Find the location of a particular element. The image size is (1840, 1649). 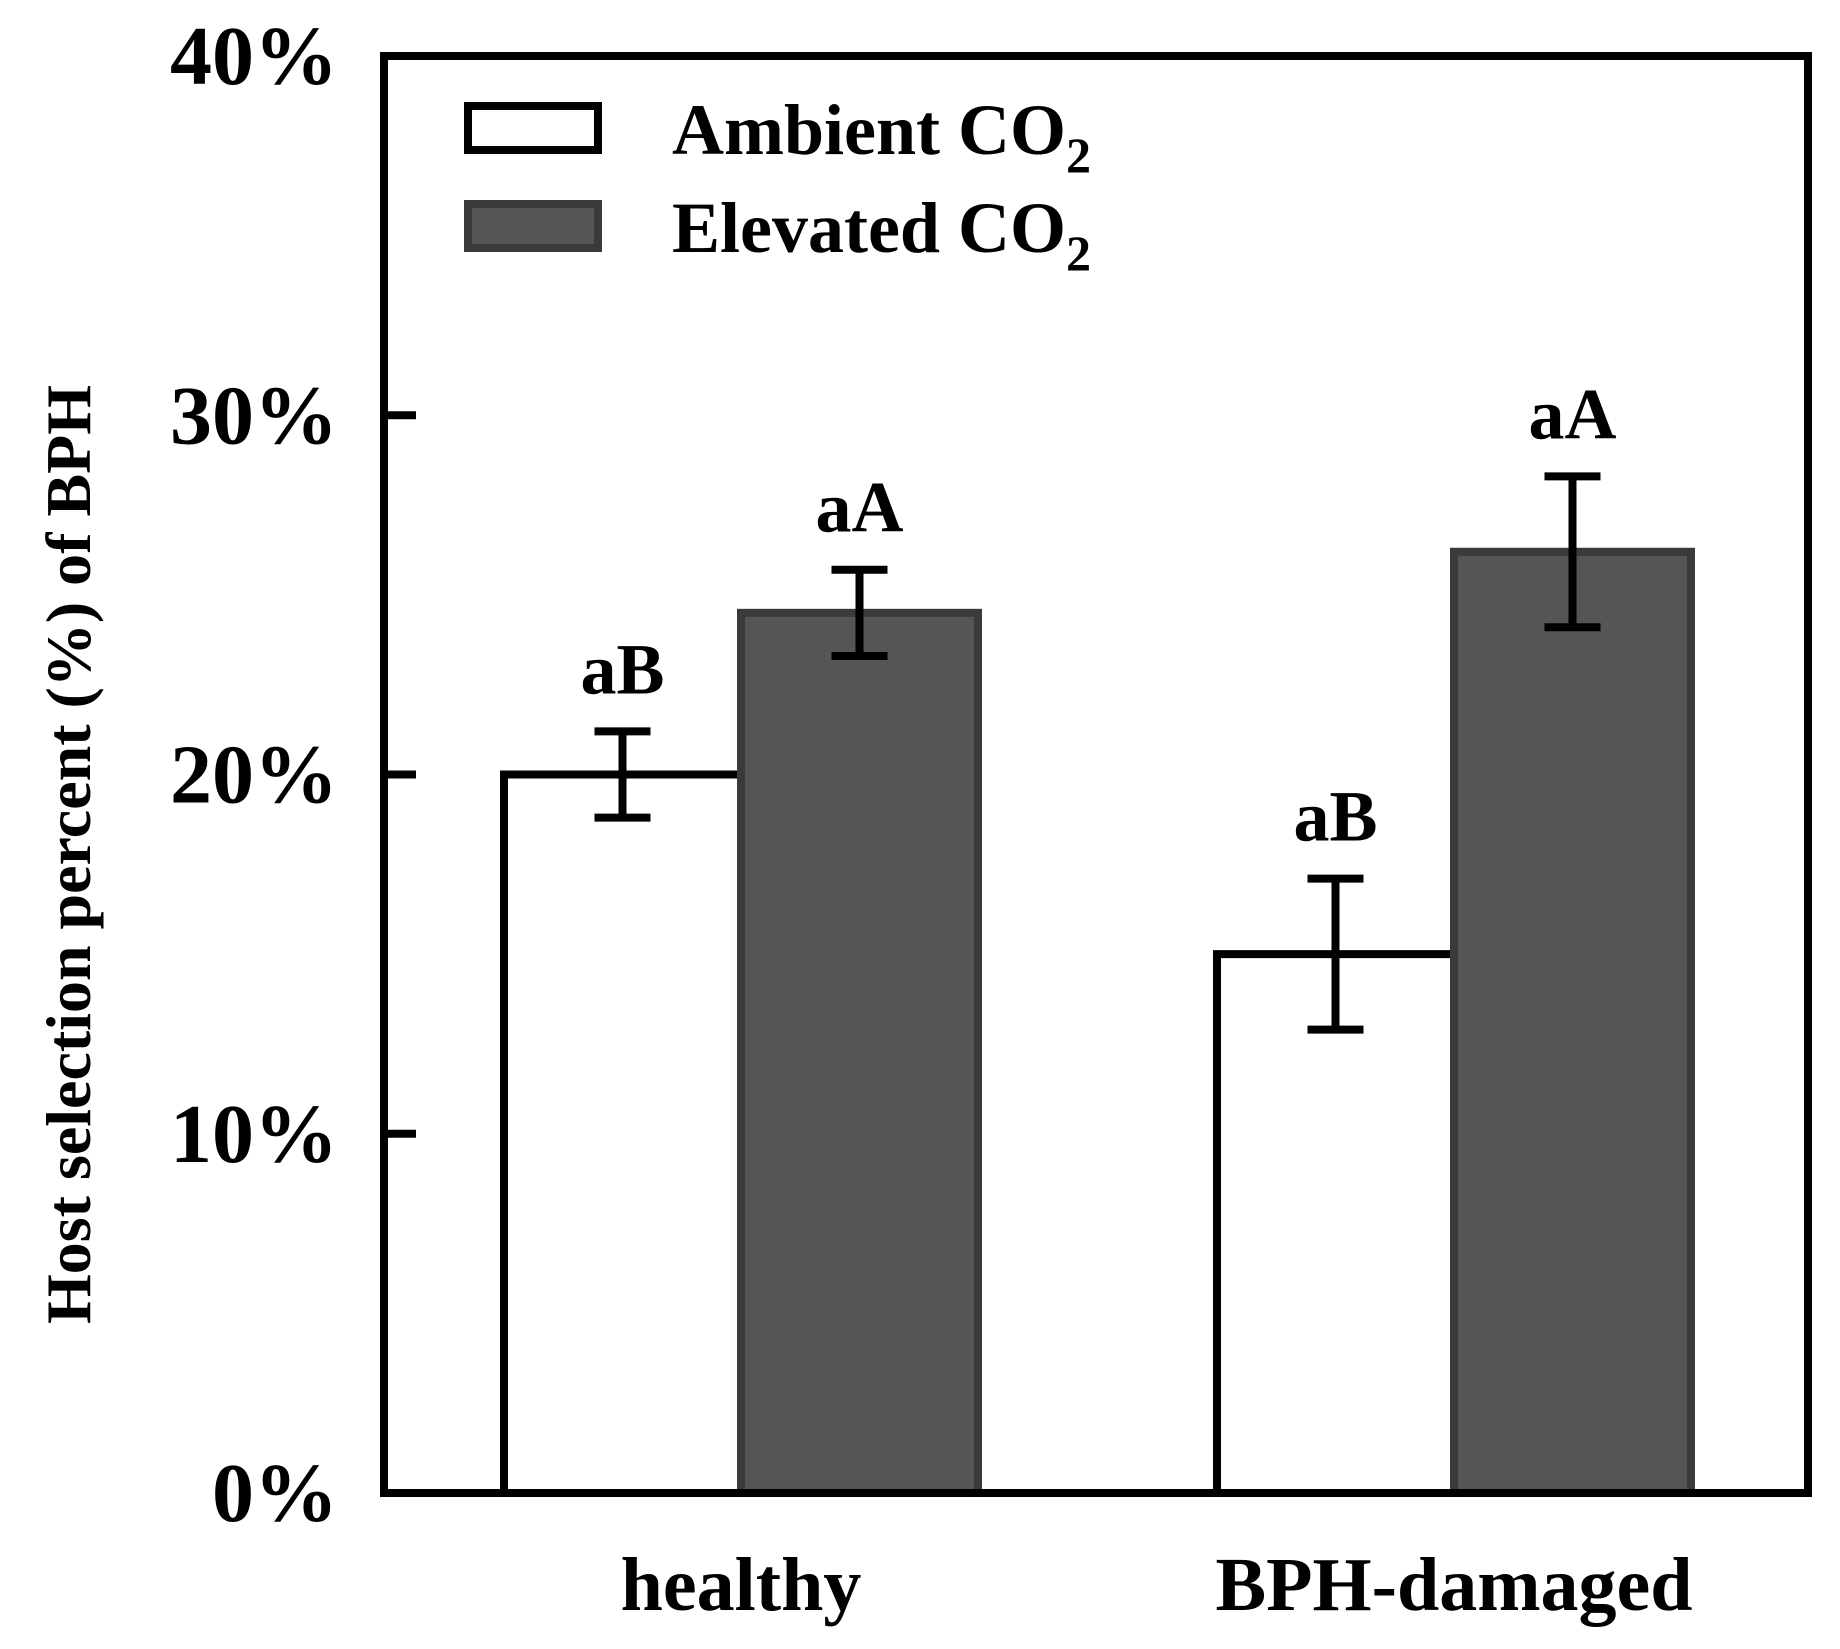

bar-ambient-bph-damaged is located at coordinates (1335, 1223).